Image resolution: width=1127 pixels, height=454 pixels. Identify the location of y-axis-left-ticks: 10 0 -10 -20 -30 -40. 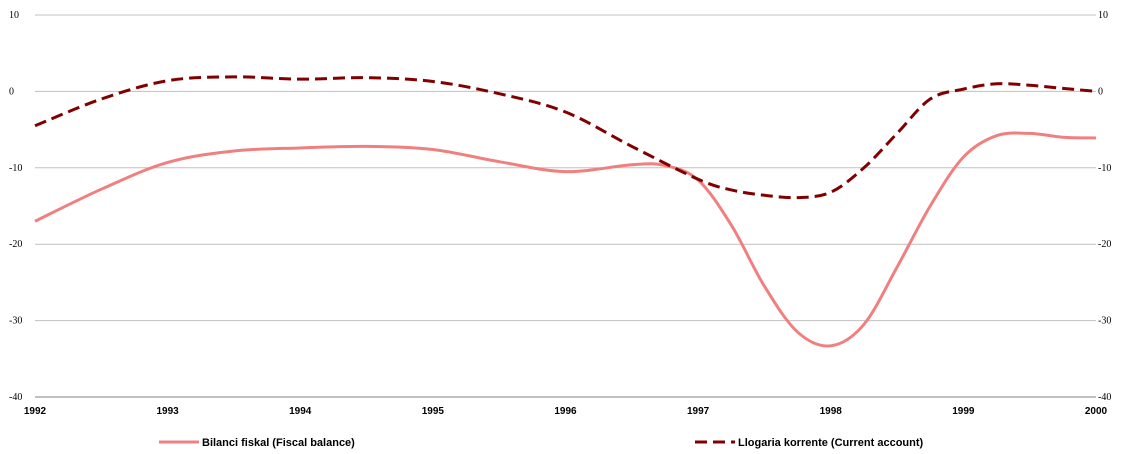
(15, 206).